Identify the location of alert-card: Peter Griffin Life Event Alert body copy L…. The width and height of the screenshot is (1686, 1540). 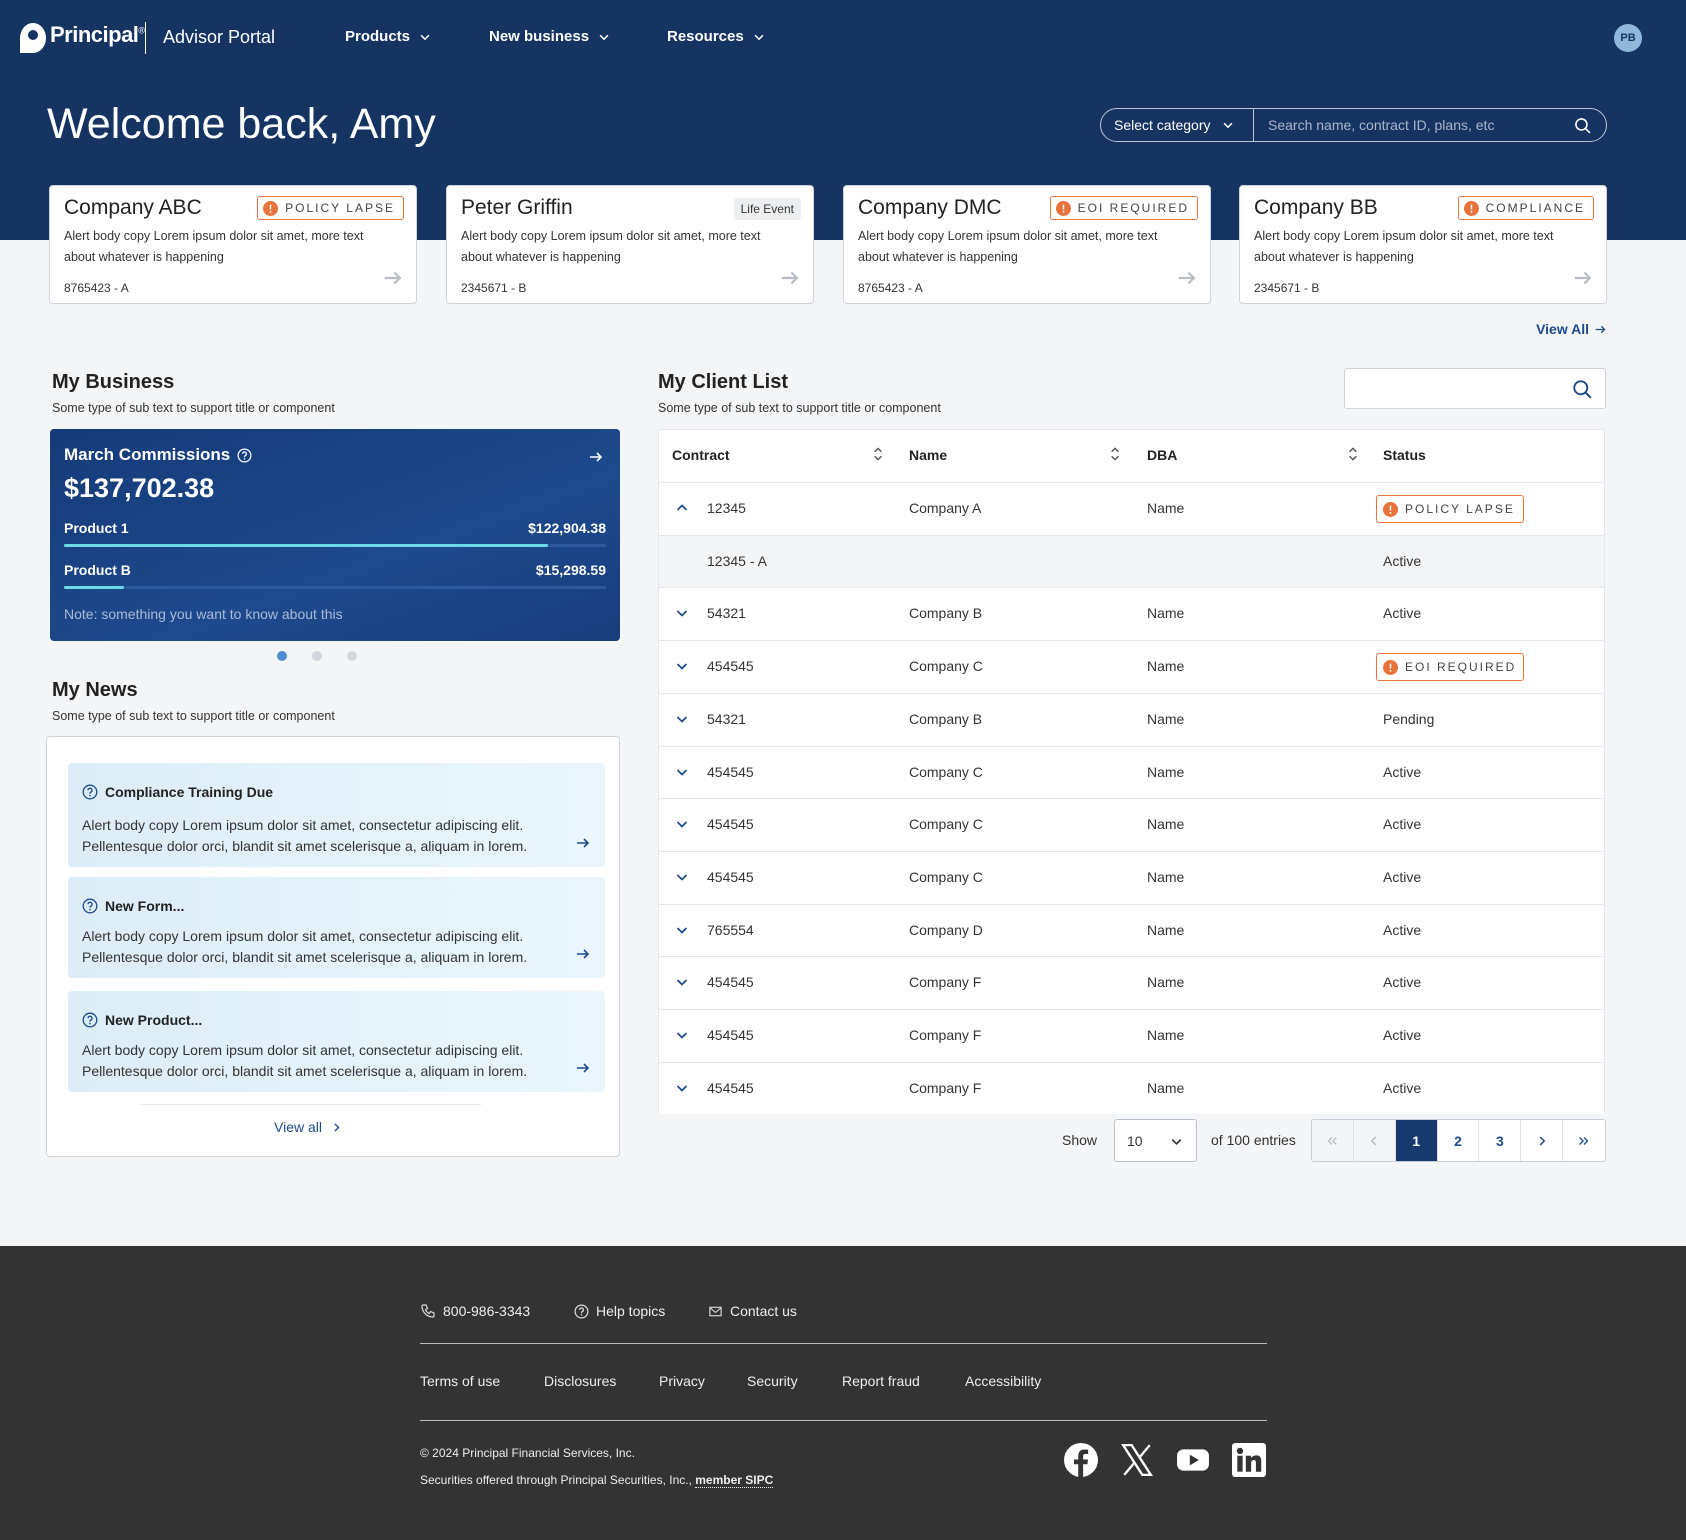
(630, 244).